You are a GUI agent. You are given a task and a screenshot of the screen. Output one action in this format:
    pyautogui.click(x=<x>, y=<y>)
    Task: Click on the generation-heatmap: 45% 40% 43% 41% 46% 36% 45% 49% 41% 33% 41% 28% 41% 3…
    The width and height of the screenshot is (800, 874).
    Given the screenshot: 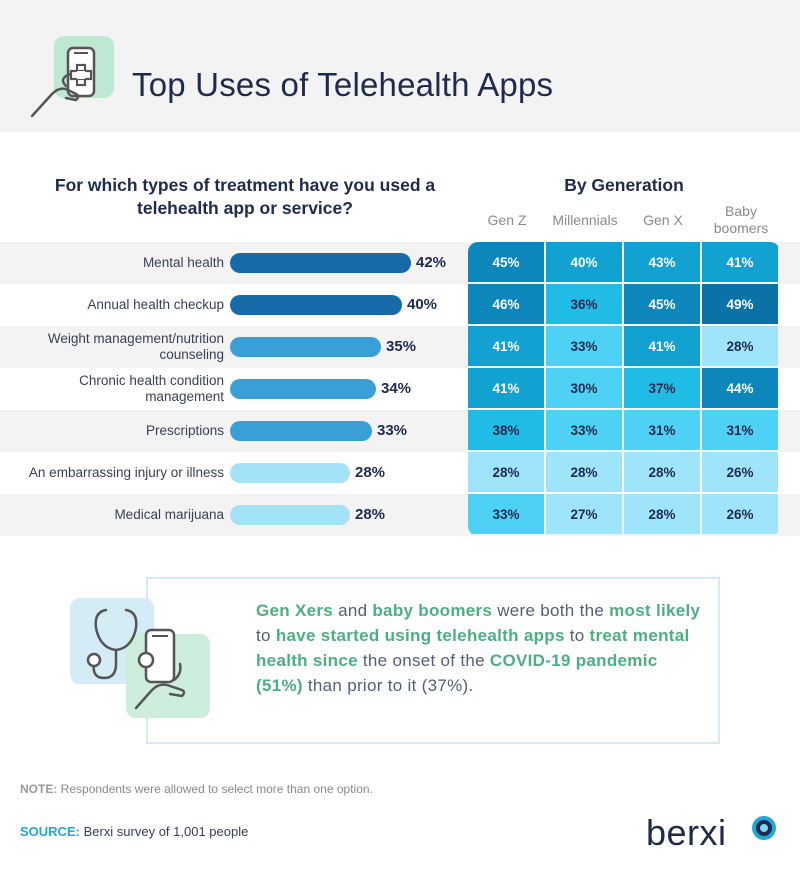 What is the action you would take?
    pyautogui.click(x=624, y=389)
    